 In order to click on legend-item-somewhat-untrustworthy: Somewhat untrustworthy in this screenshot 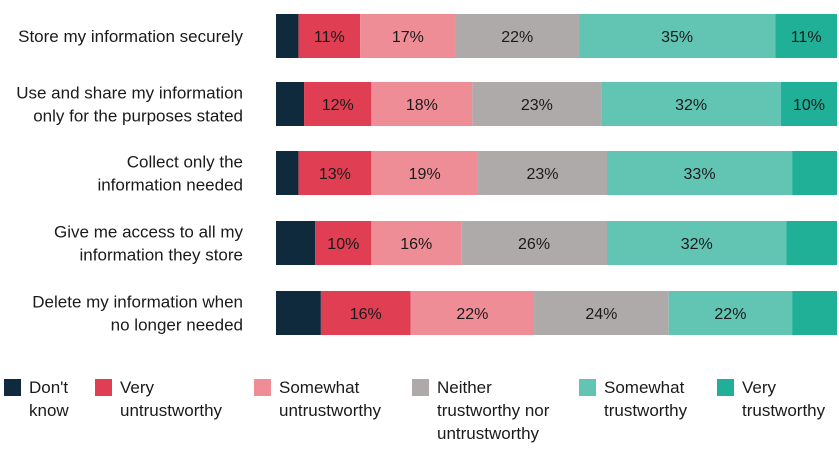, I will do `click(317, 399)`.